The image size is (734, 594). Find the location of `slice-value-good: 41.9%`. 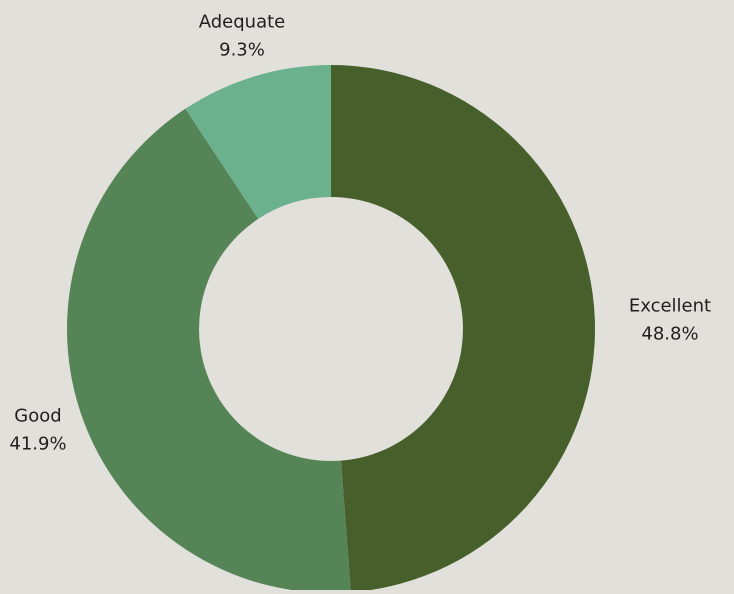

slice-value-good: 41.9% is located at coordinates (37, 444).